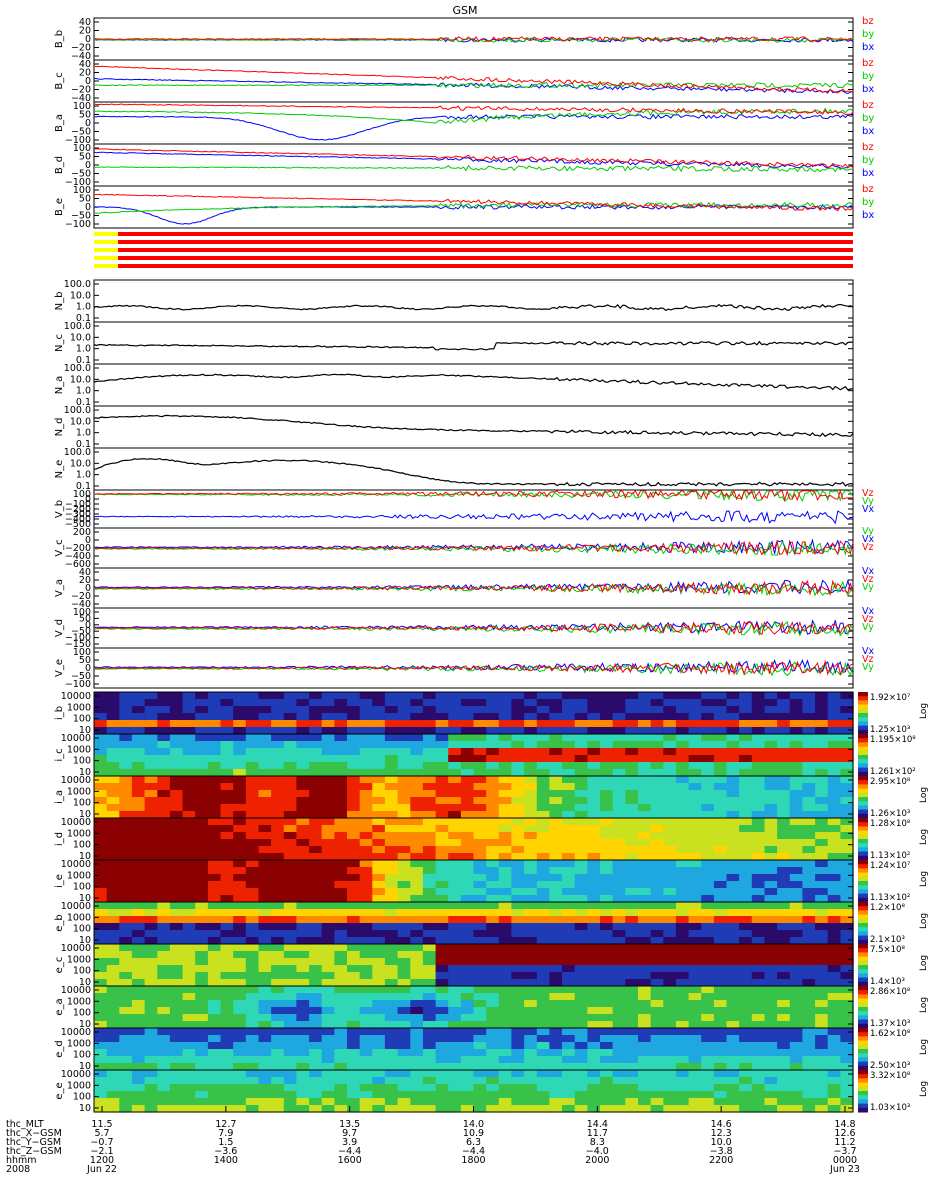  What do you see at coordinates (863, 904) in the screenshot?
I see `colorbar-segment` at bounding box center [863, 904].